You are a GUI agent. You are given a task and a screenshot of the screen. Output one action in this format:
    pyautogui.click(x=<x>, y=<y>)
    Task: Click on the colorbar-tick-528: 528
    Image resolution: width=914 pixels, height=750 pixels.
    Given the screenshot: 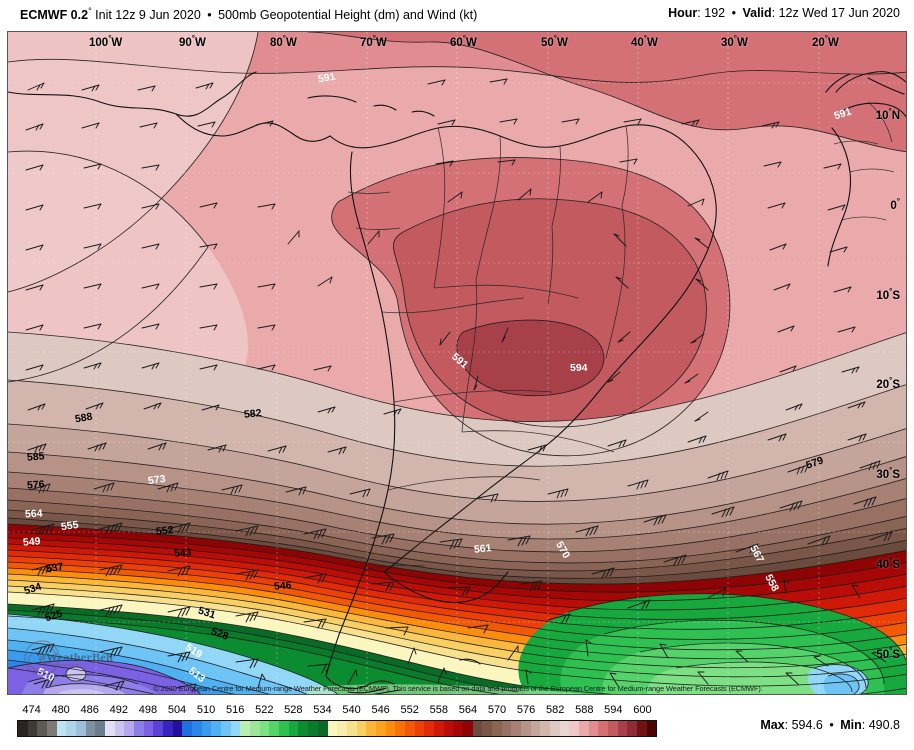 What is the action you would take?
    pyautogui.click(x=293, y=710)
    